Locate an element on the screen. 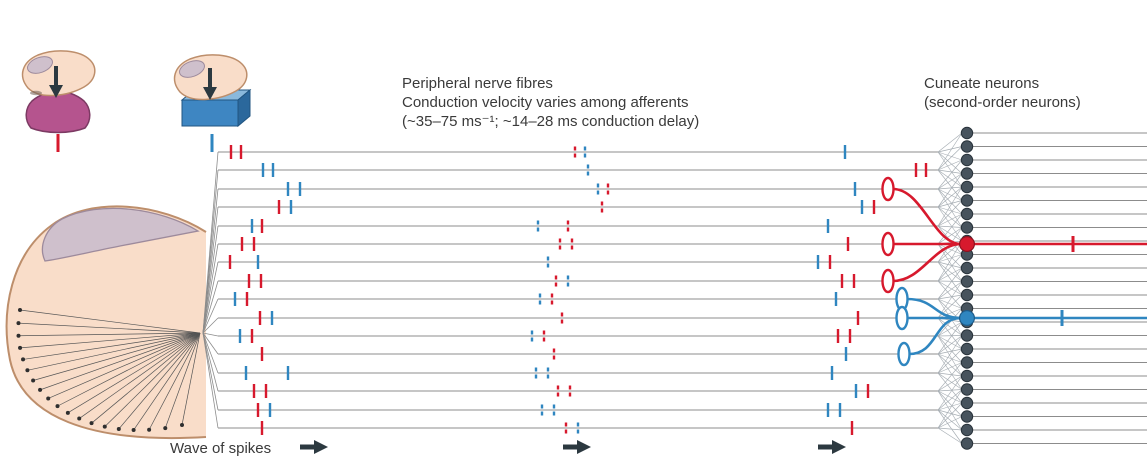 This screenshot has height=465, width=1147. wave-arrows is located at coordinates (573, 447).